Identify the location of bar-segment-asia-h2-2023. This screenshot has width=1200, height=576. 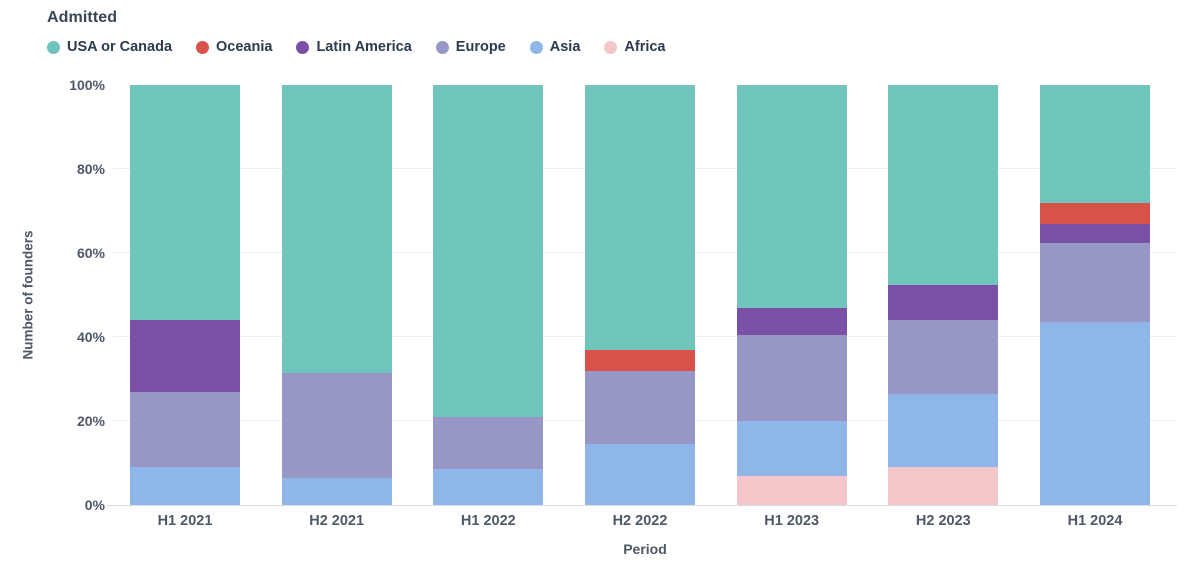
(943, 430).